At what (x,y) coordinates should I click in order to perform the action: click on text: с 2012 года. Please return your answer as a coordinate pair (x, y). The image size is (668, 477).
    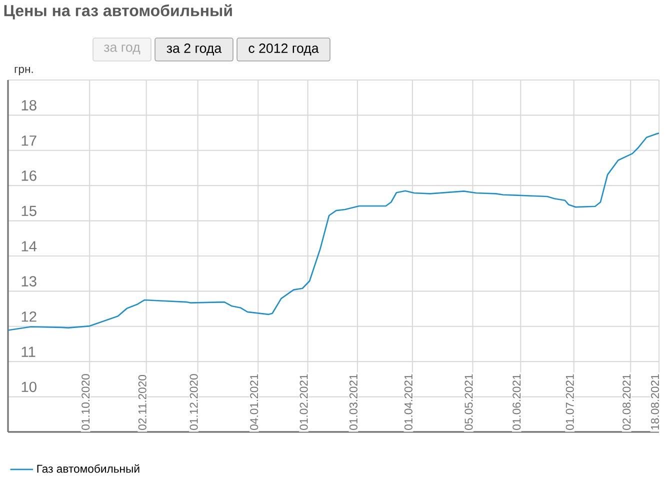
    Looking at the image, I should click on (283, 50).